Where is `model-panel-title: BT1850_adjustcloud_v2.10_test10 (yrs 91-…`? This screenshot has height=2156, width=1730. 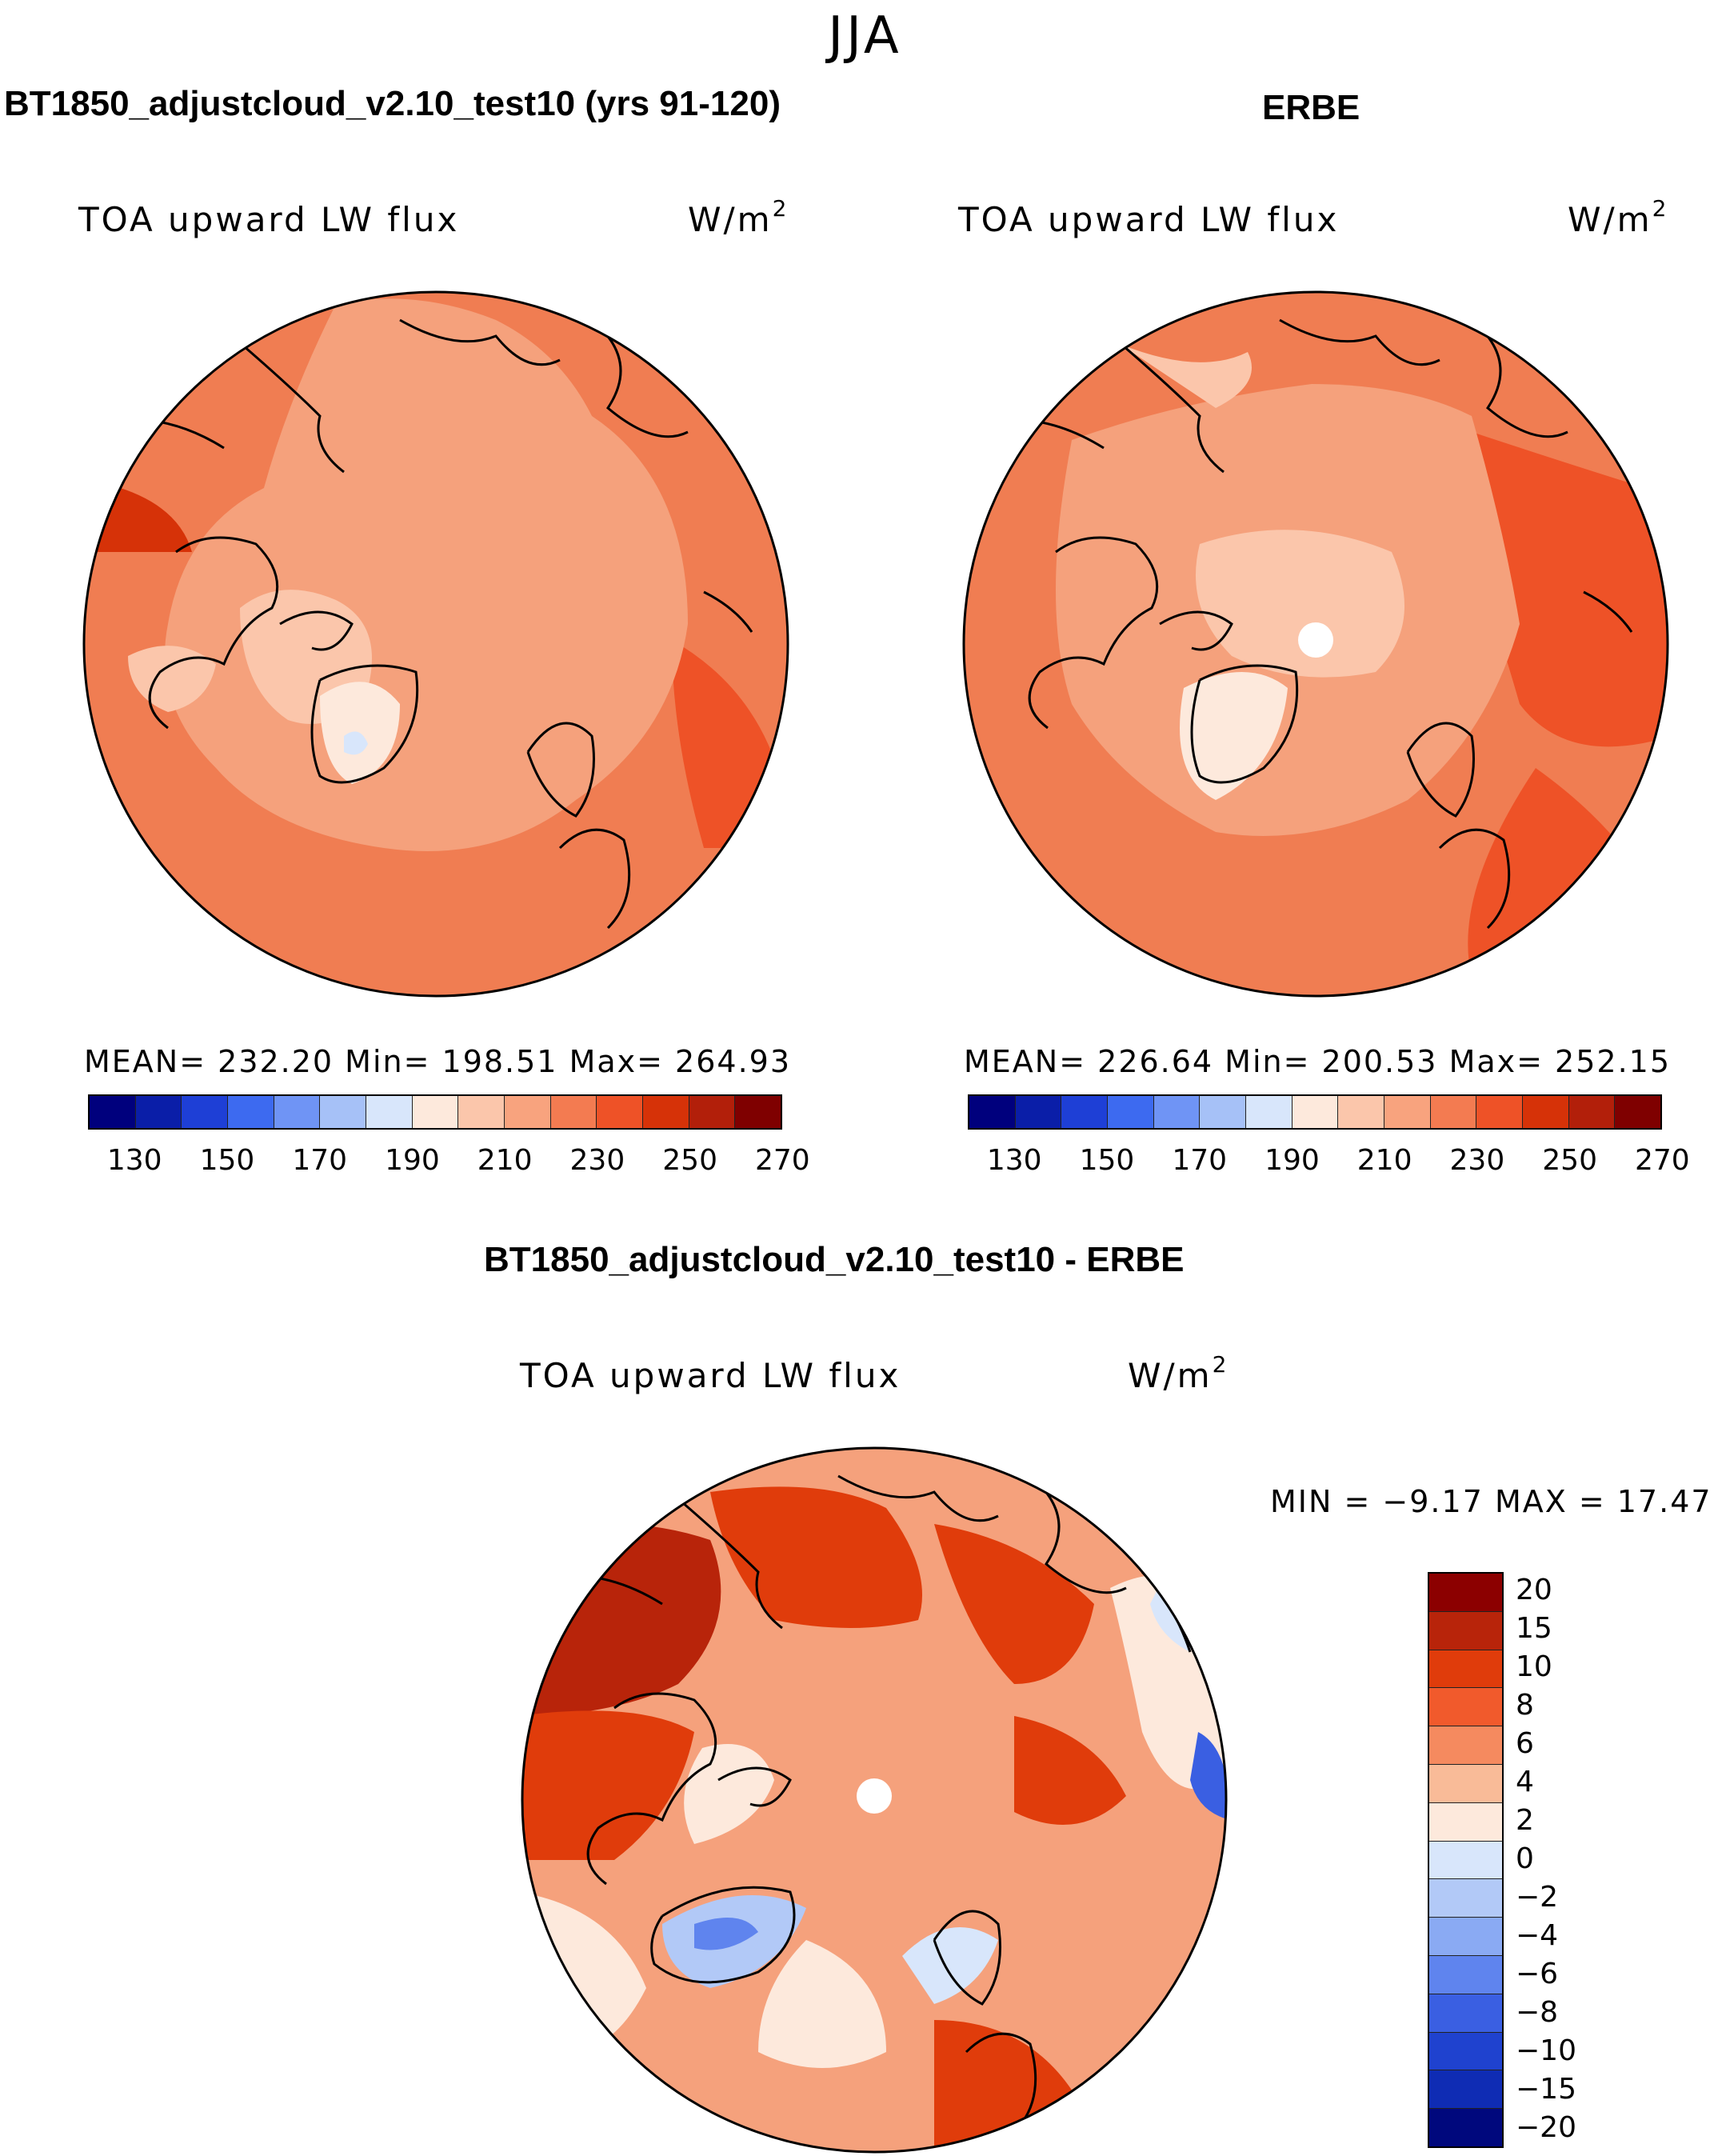
model-panel-title: BT1850_adjustcloud_v2.10_test10 (yrs 91-… is located at coordinates (392, 103).